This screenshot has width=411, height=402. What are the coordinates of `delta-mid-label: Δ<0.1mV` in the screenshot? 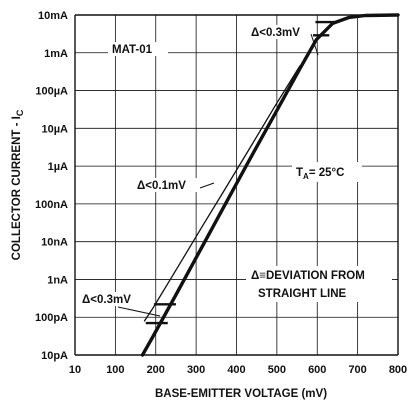 It's located at (161, 186).